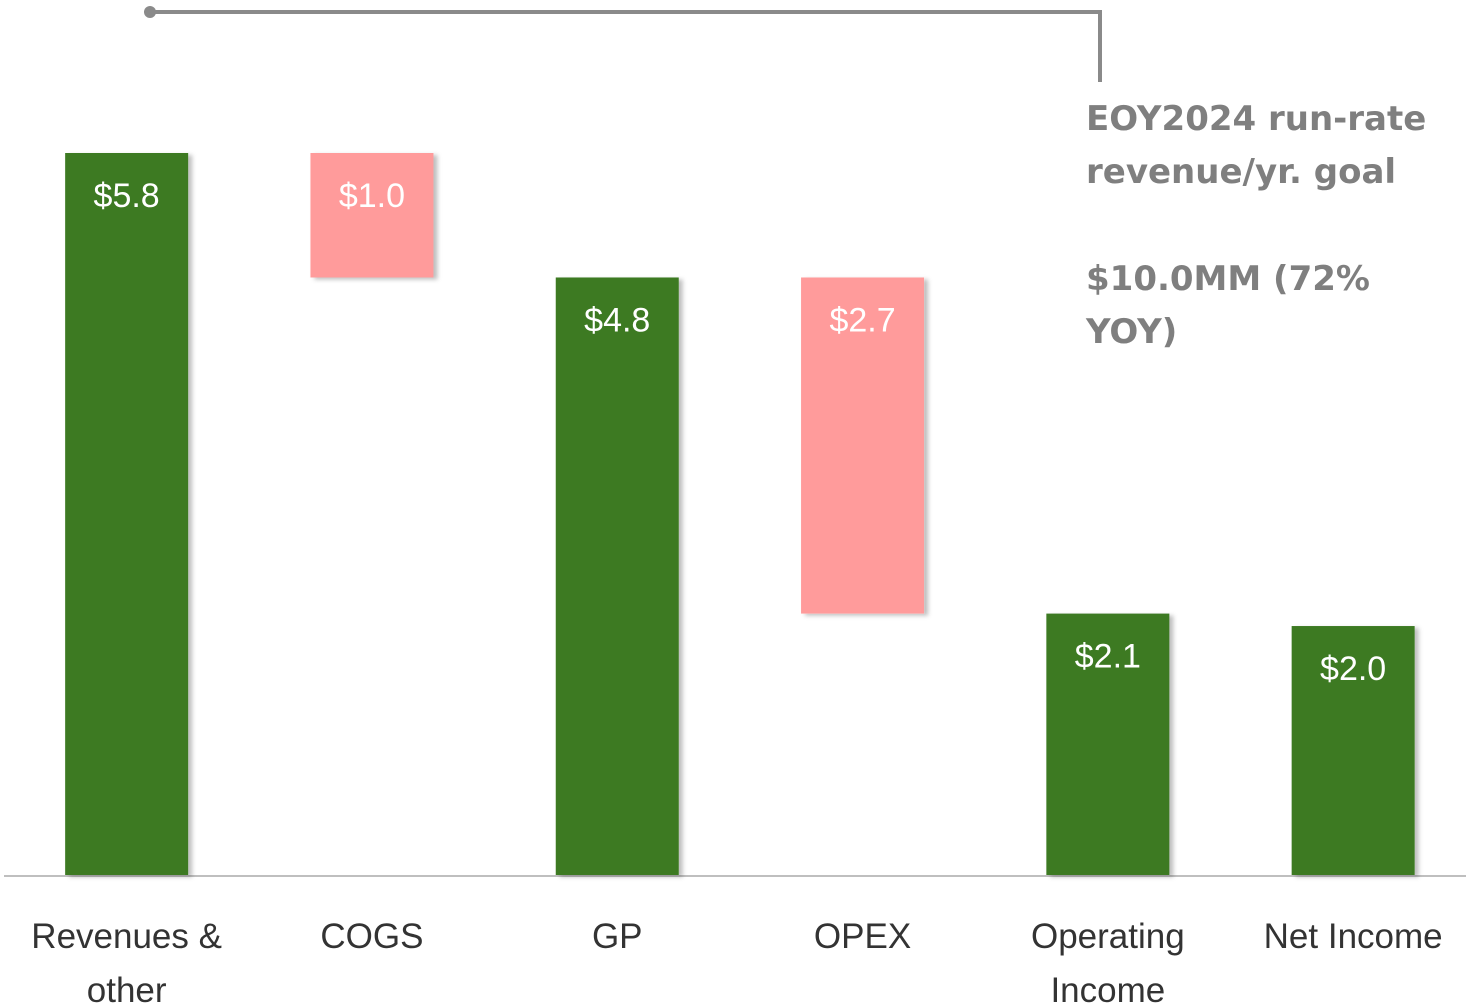  Describe the element at coordinates (1353, 936) in the screenshot. I see `x-tick-label: Net Income` at that location.